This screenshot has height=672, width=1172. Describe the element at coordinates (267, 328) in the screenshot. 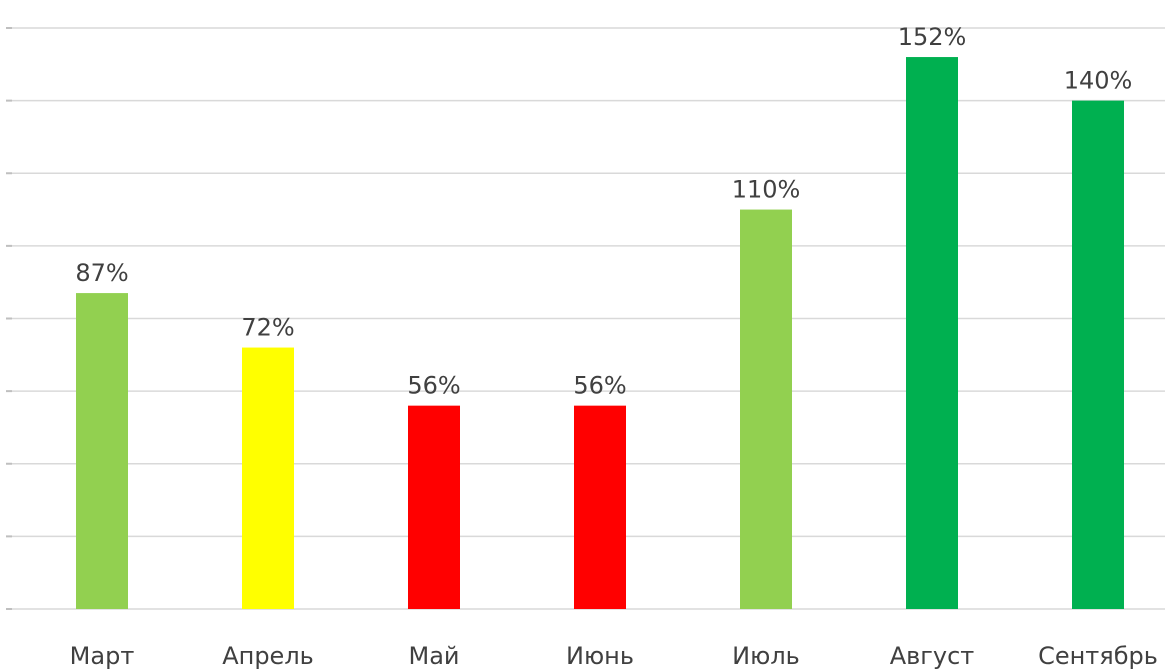

I see `data-label-2: 72%` at that location.